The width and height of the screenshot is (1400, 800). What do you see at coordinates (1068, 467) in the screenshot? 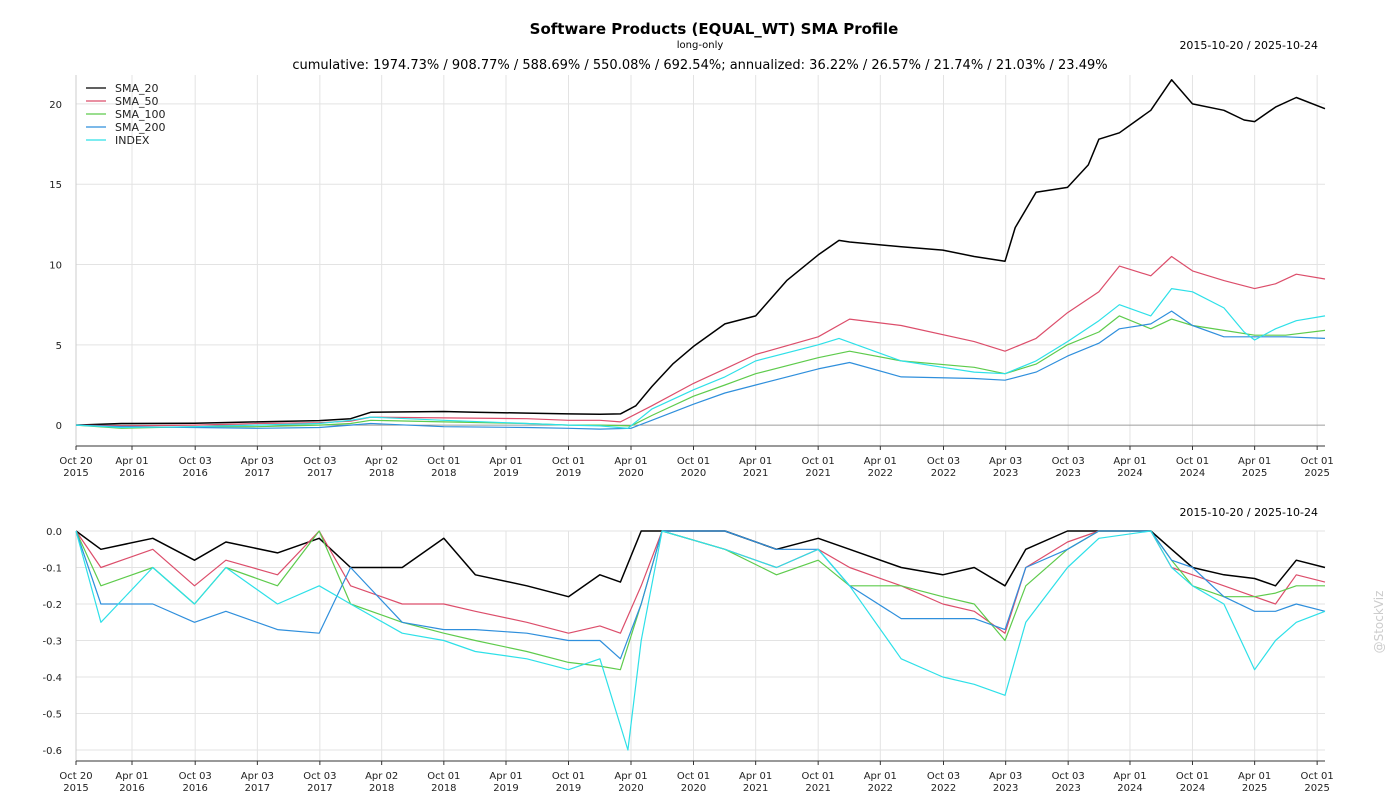
I see `x-tick-label: Oct 03 2023` at bounding box center [1068, 467].